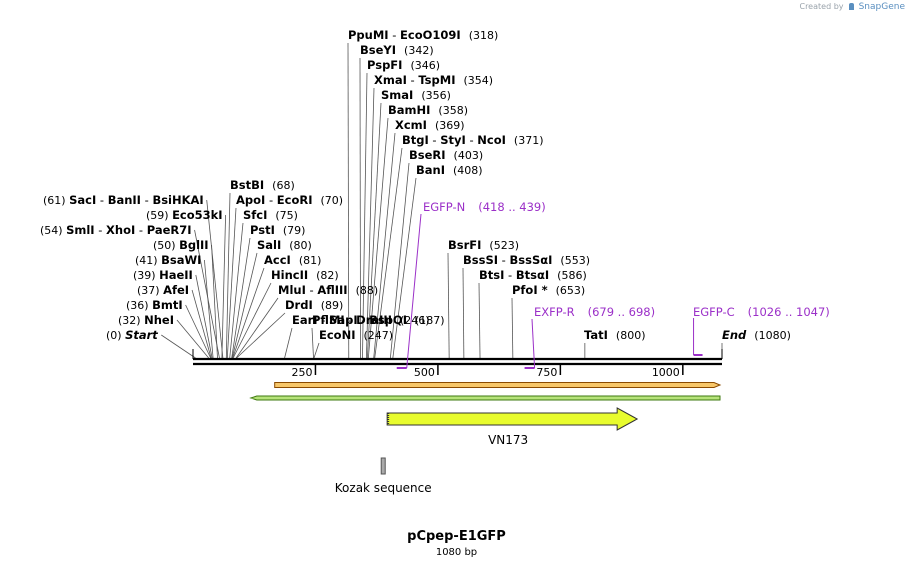 The image size is (913, 569). What do you see at coordinates (120, 230) in the screenshot?
I see `site-enzyme: XhoI` at bounding box center [120, 230].